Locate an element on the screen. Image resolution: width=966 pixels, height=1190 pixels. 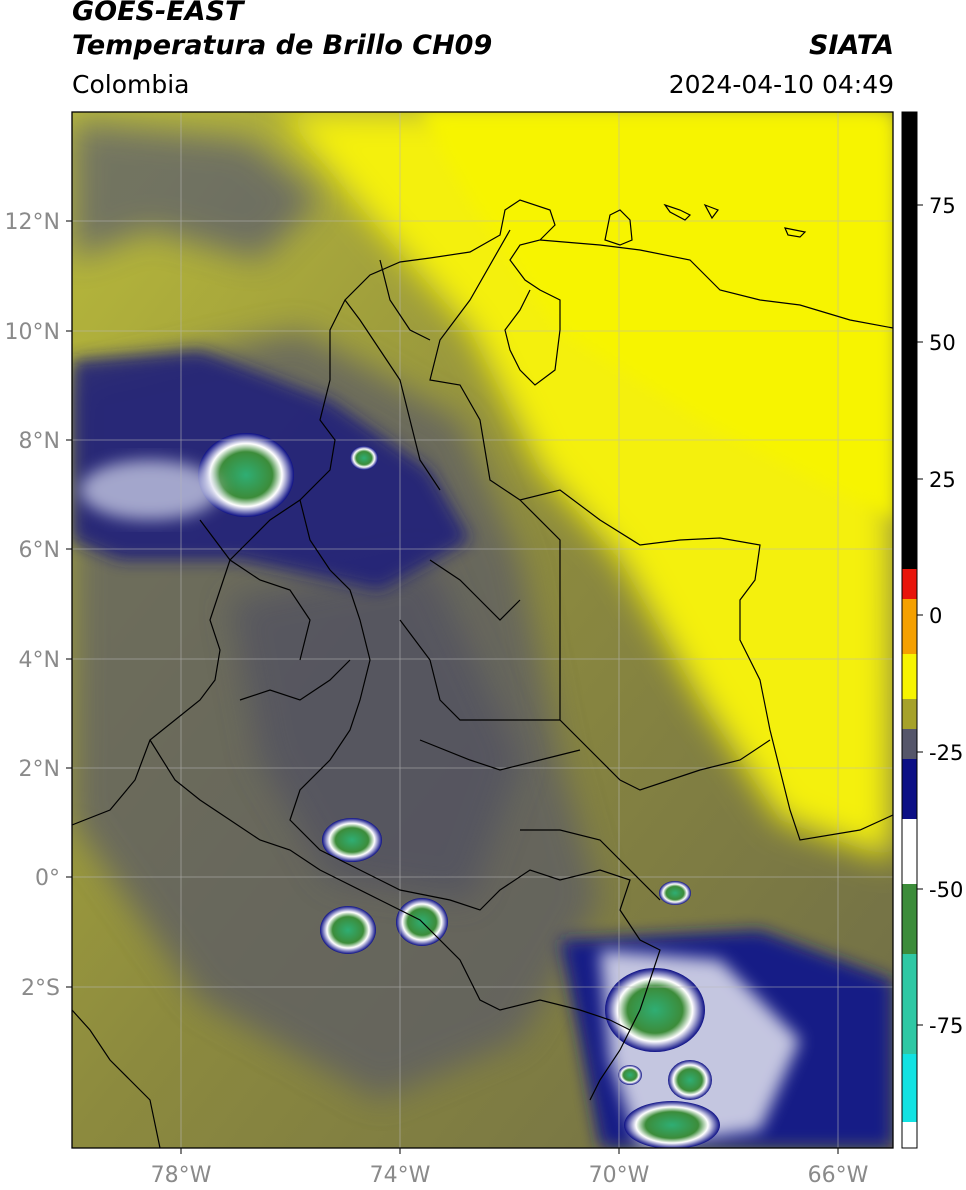
lon-label: 74°W is located at coordinates (400, 1175).